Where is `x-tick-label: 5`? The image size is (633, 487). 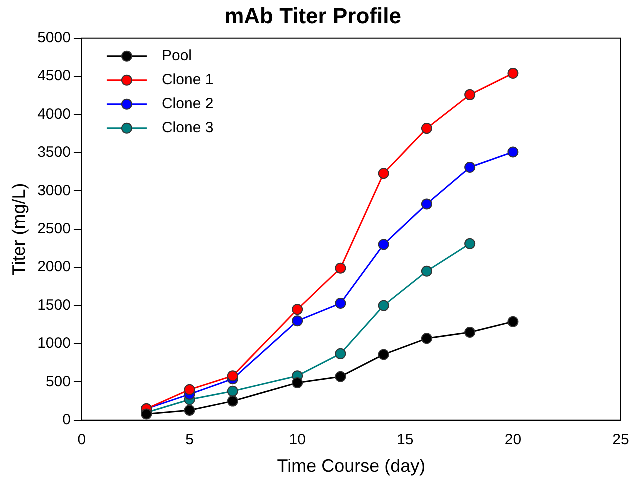
x-tick-label: 5 is located at coordinates (190, 440).